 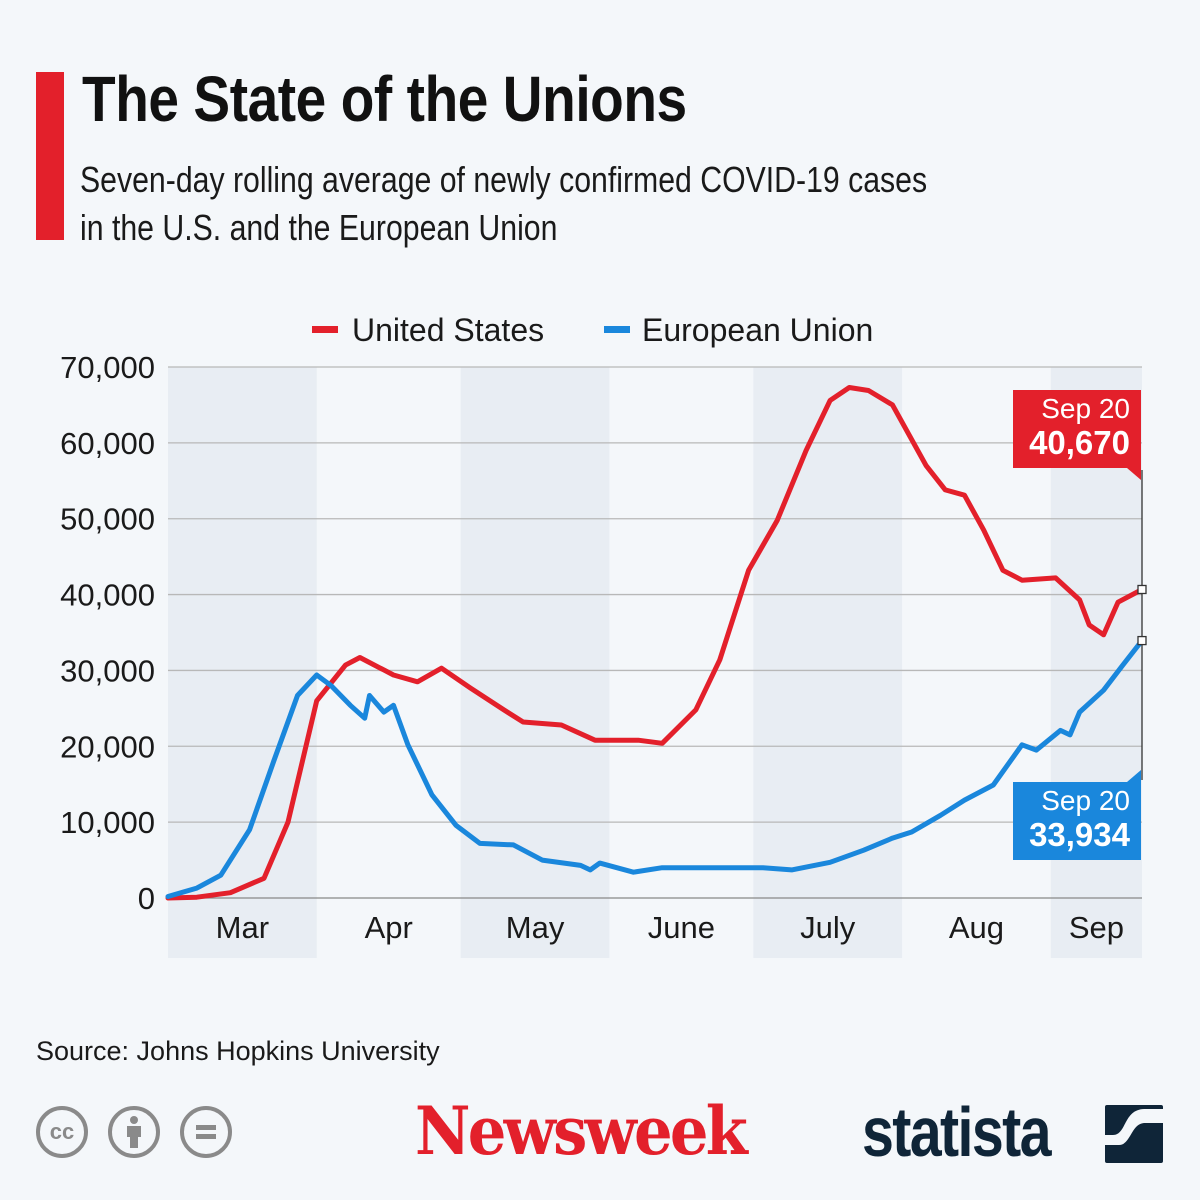 I want to click on y-tick-label: 30,000, so click(x=107, y=670).